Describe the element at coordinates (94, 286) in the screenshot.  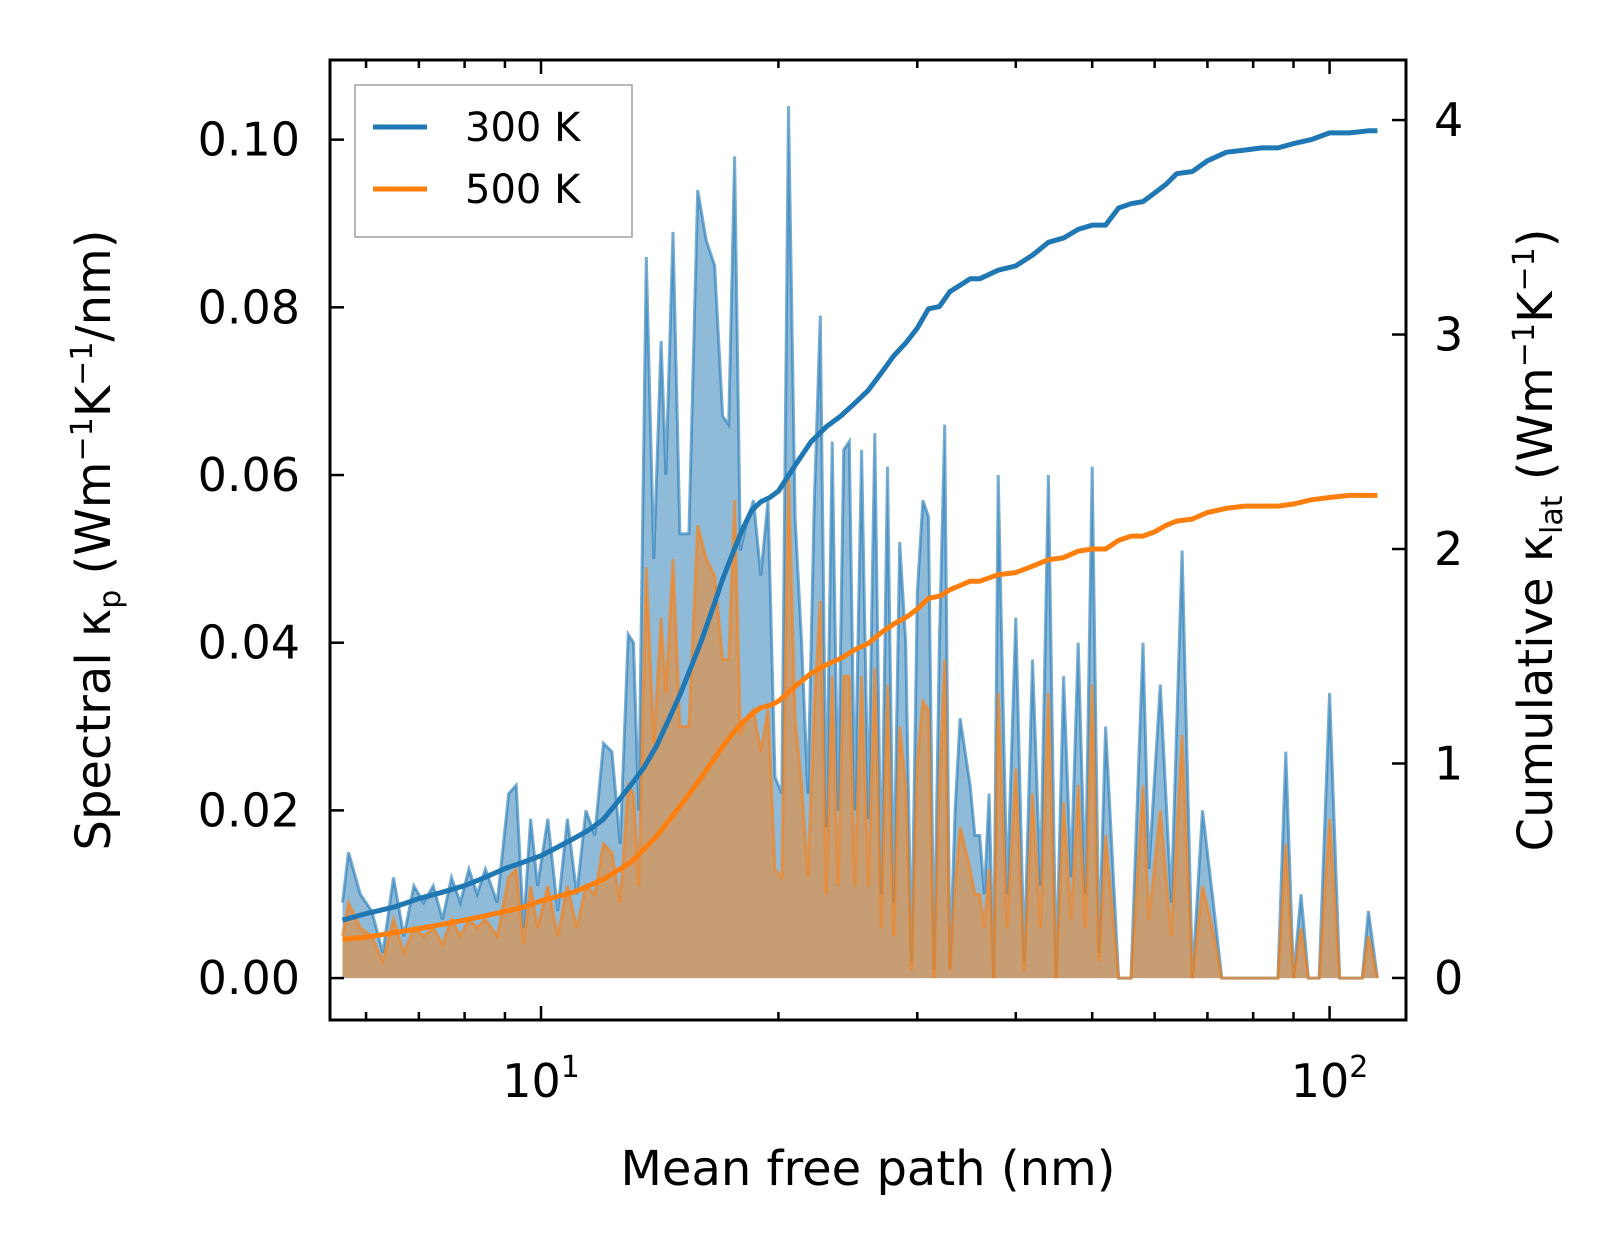
I see `left-axis-title-close: /nm)` at that location.